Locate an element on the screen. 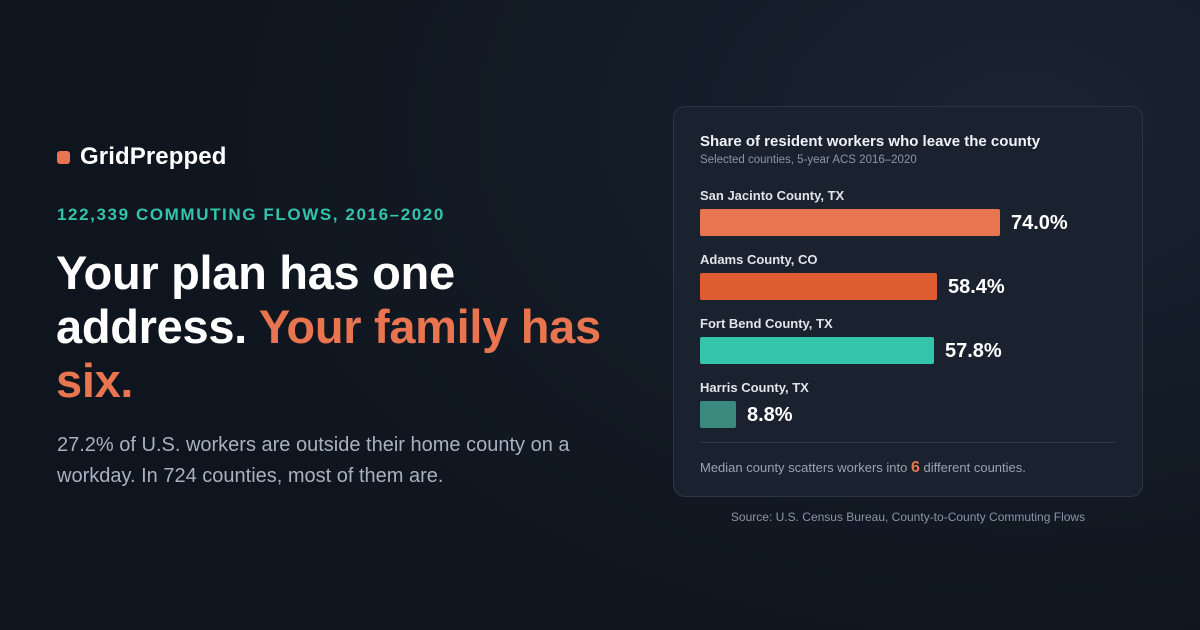  bar-row: Harris County, TX 8.8% is located at coordinates (910, 410).